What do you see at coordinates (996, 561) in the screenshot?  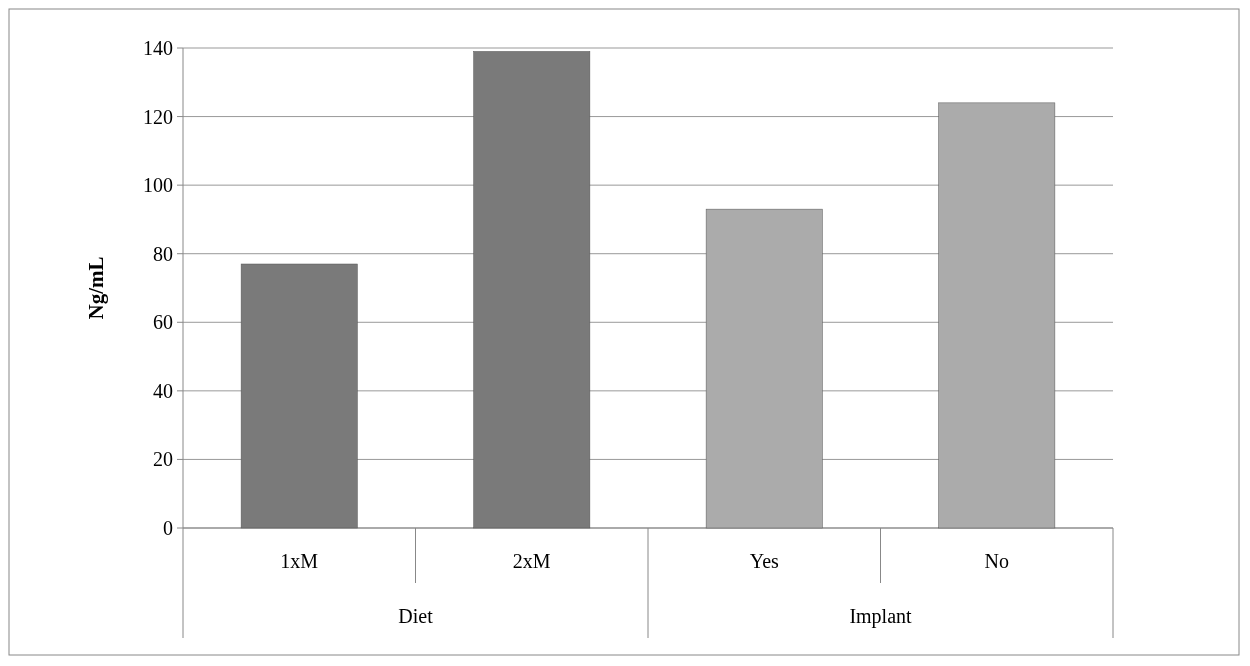 I see `x-tick-label: No` at bounding box center [996, 561].